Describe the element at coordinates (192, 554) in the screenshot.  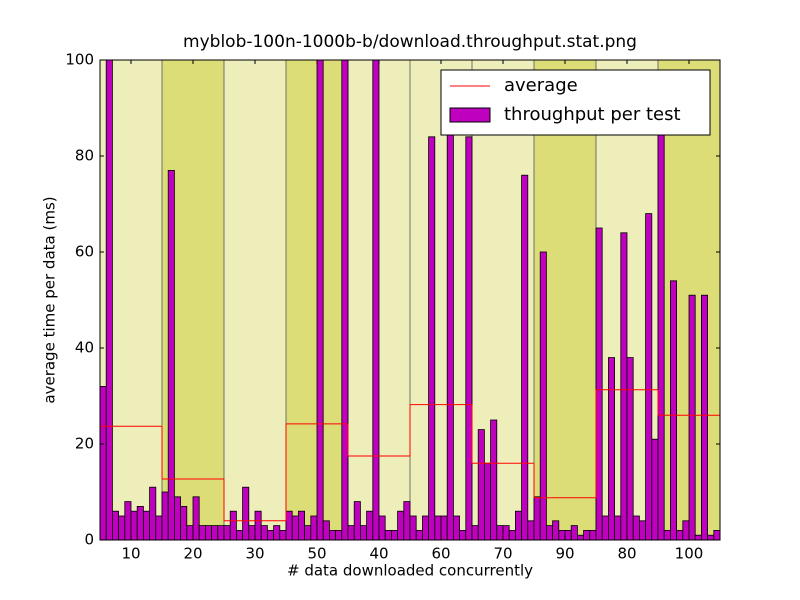
I see `x-tick-label: 20` at that location.